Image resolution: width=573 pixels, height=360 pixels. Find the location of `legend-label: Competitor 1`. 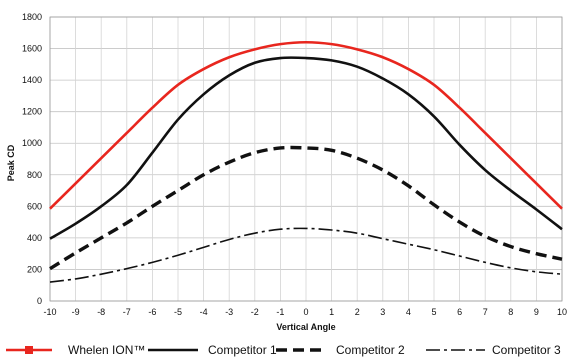

legend-label: Competitor 1 is located at coordinates (242, 350).